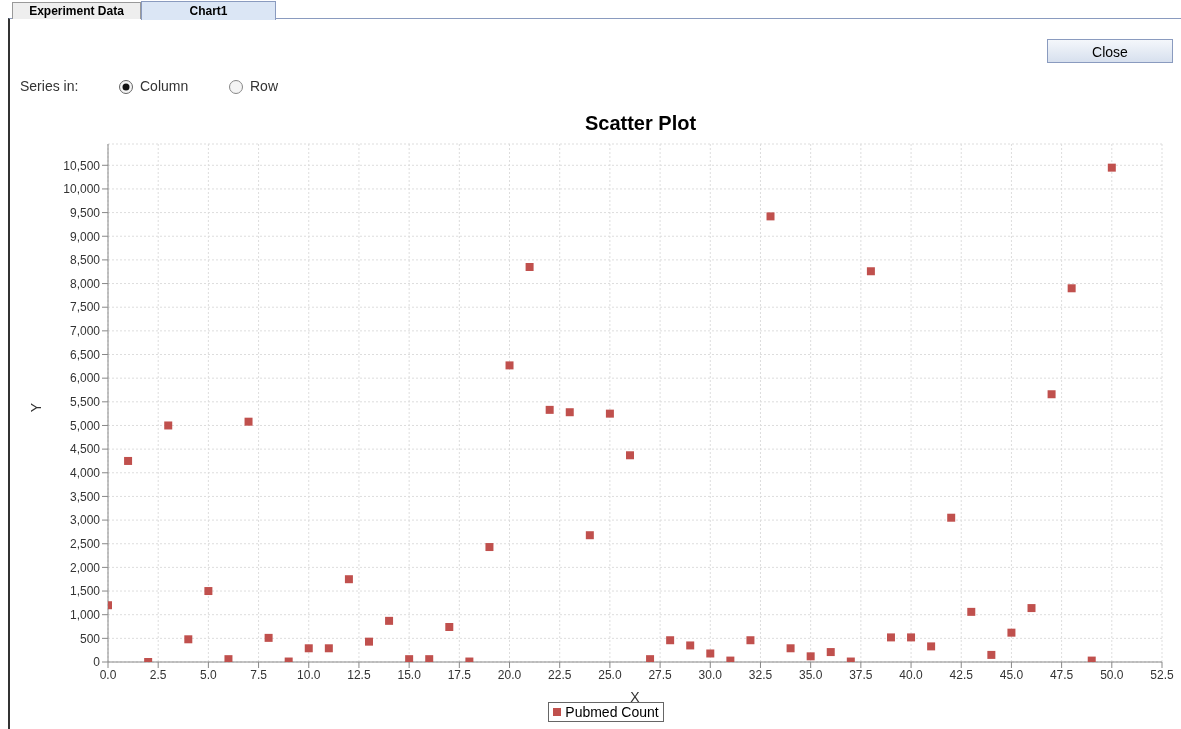  Describe the element at coordinates (359, 674) in the screenshot. I see `x-tick-label: 12.5` at that location.